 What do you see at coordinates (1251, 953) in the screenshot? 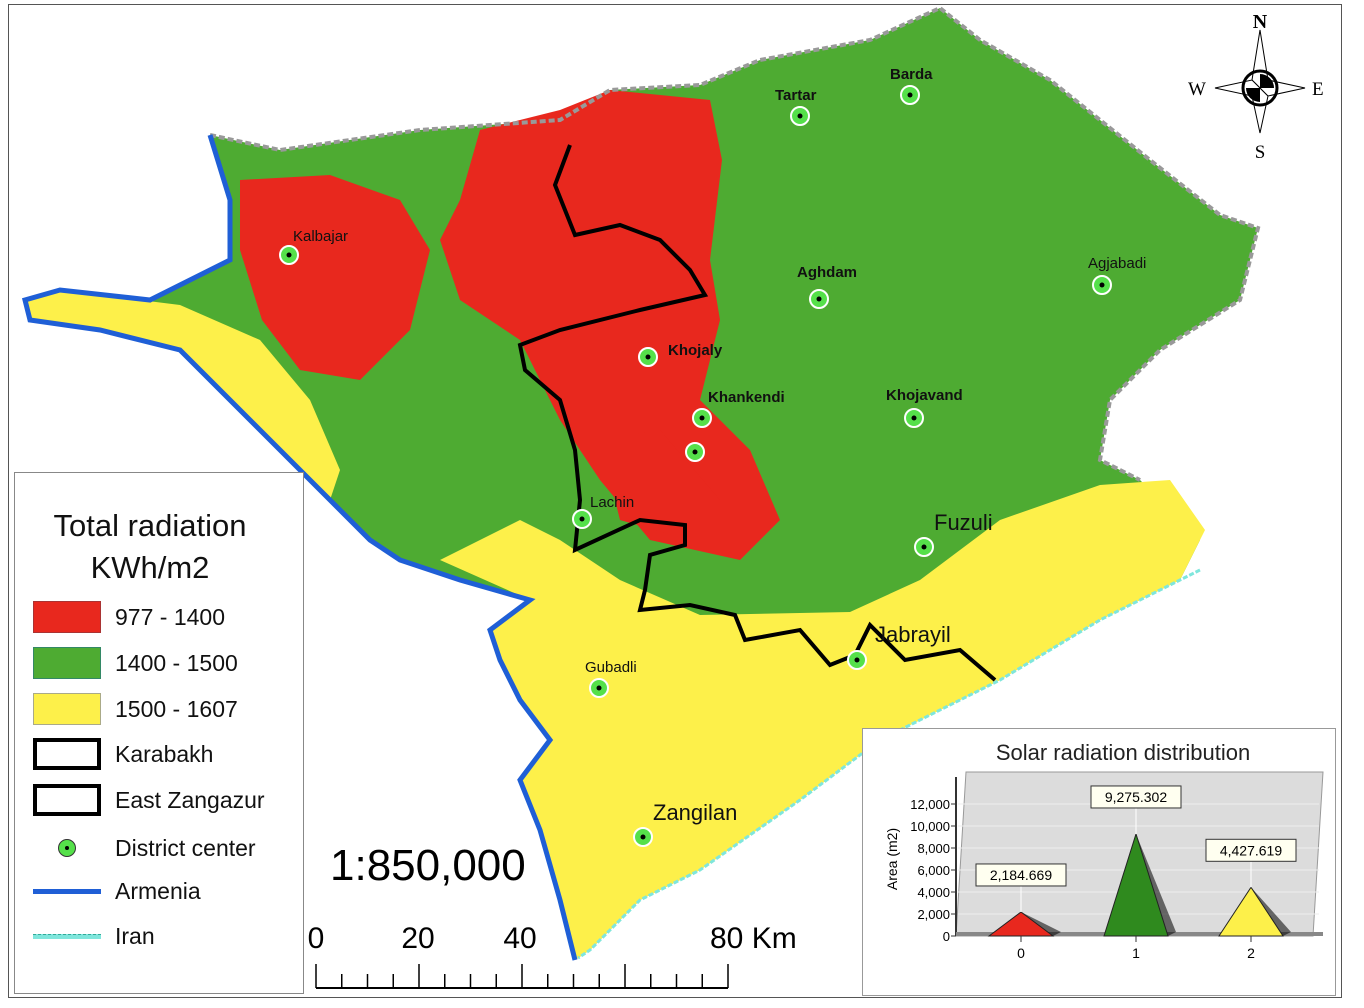
I see `x-tick-label: 2` at bounding box center [1251, 953].